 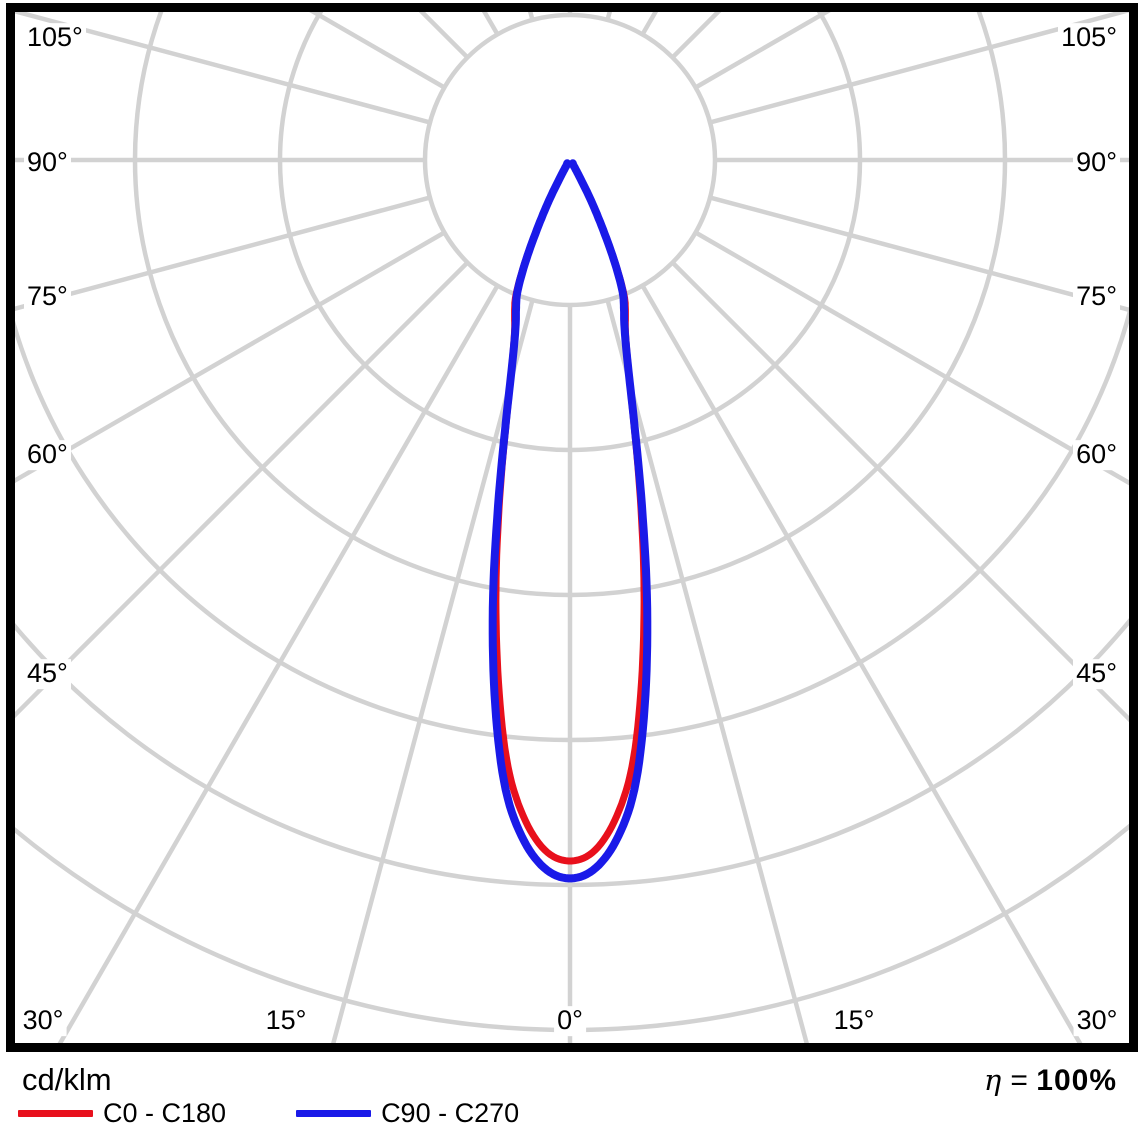 I want to click on legend-swatch-c90-c270, so click(x=334, y=1113).